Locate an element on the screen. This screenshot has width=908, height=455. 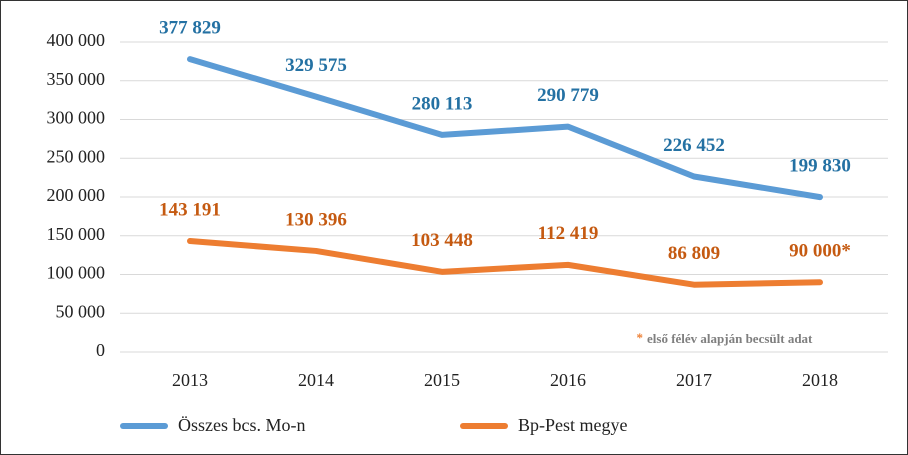
data-label: 130 396 is located at coordinates (316, 219).